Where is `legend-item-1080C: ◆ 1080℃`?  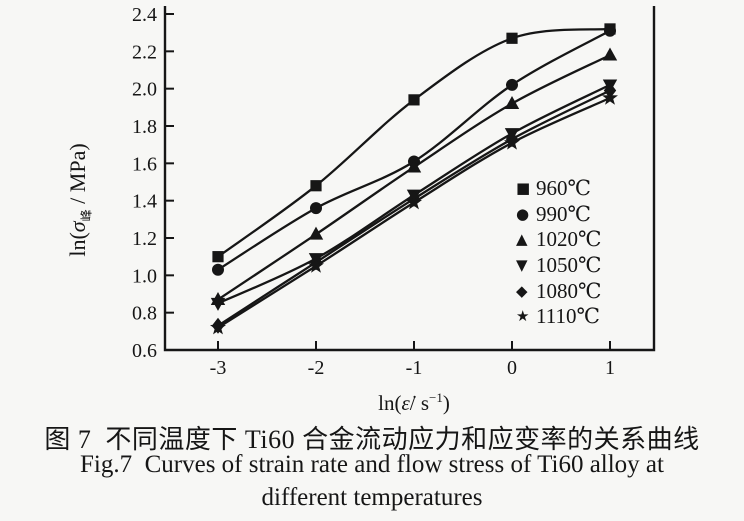
legend-item-1080C: ◆ 1080℃ is located at coordinates (559, 291).